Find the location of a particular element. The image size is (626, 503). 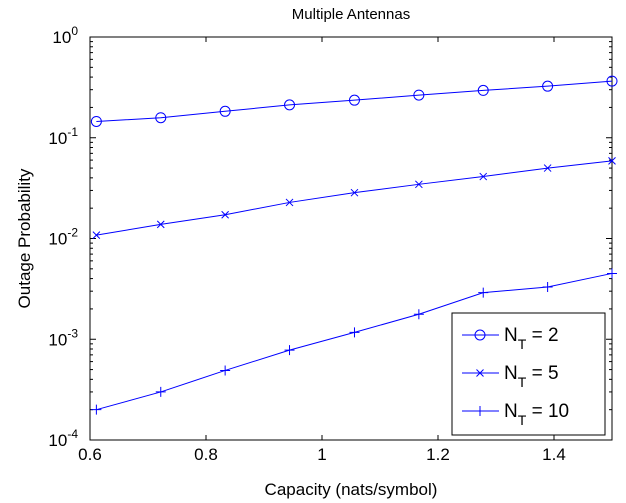

y-tick-label: 10⁻⁴ is located at coordinates (63, 438).